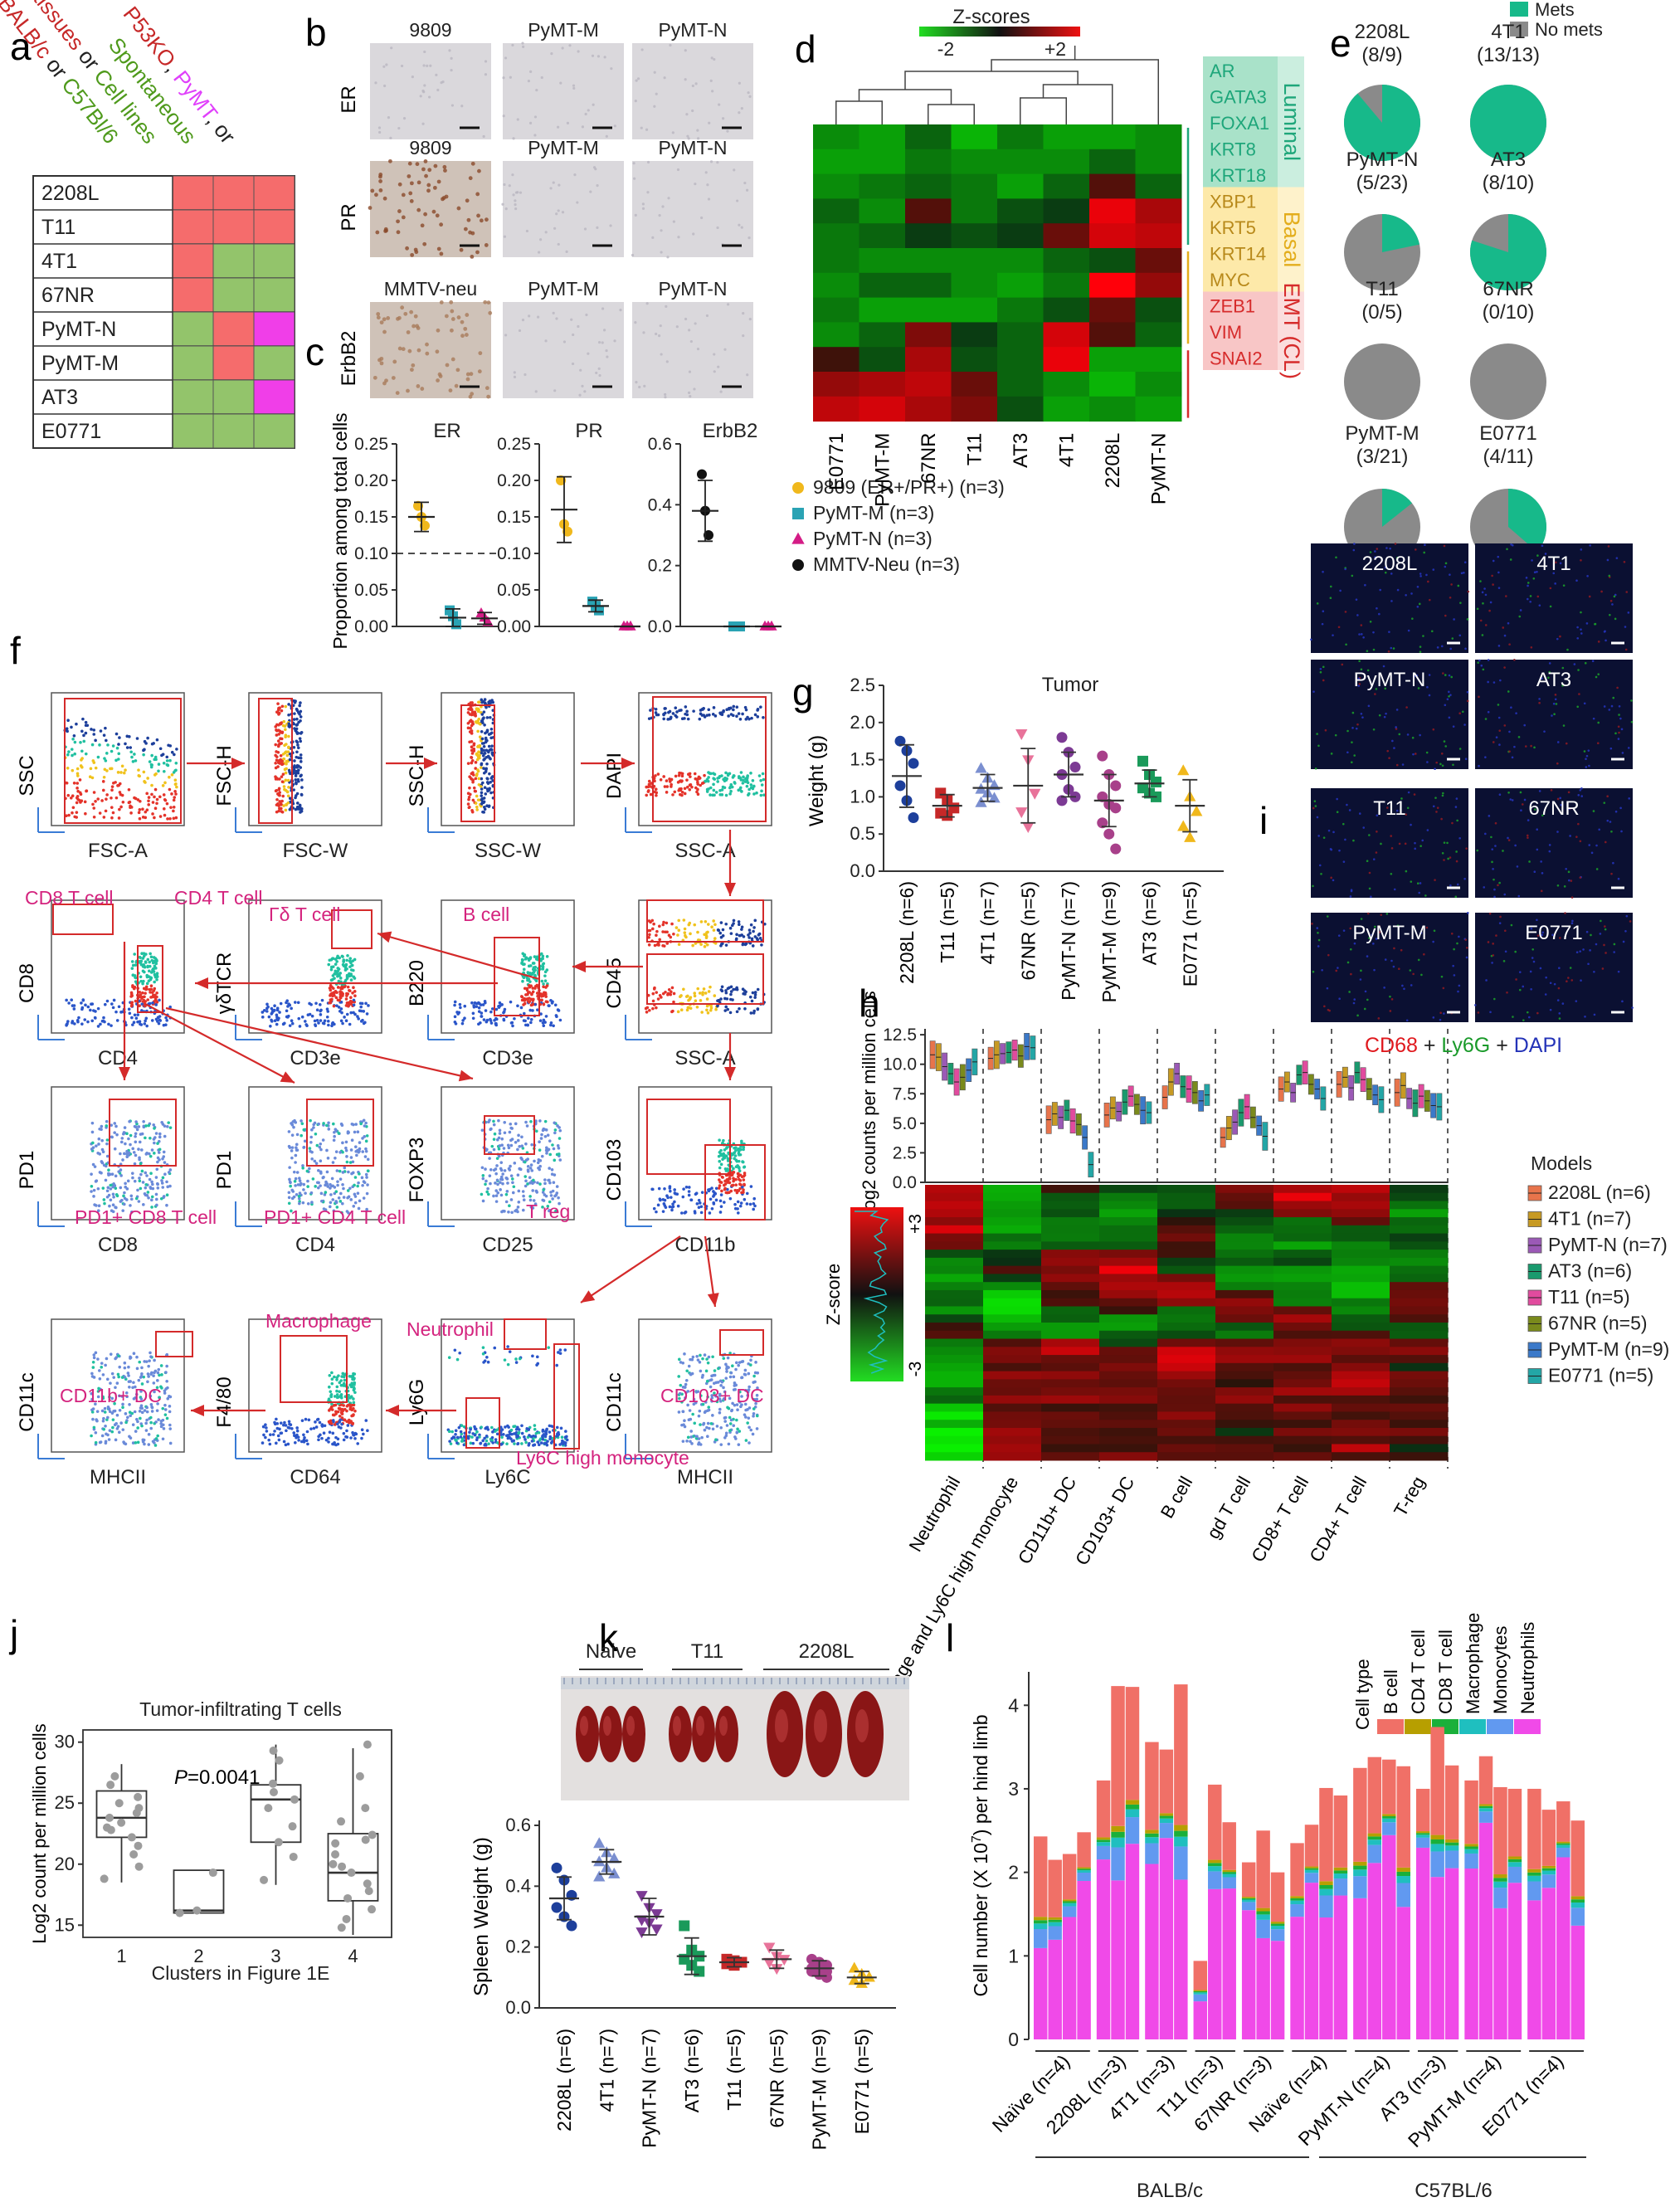 Image resolution: width=1680 pixels, height=2212 pixels. What do you see at coordinates (274, 397) in the screenshot?
I see `table-cell` at bounding box center [274, 397].